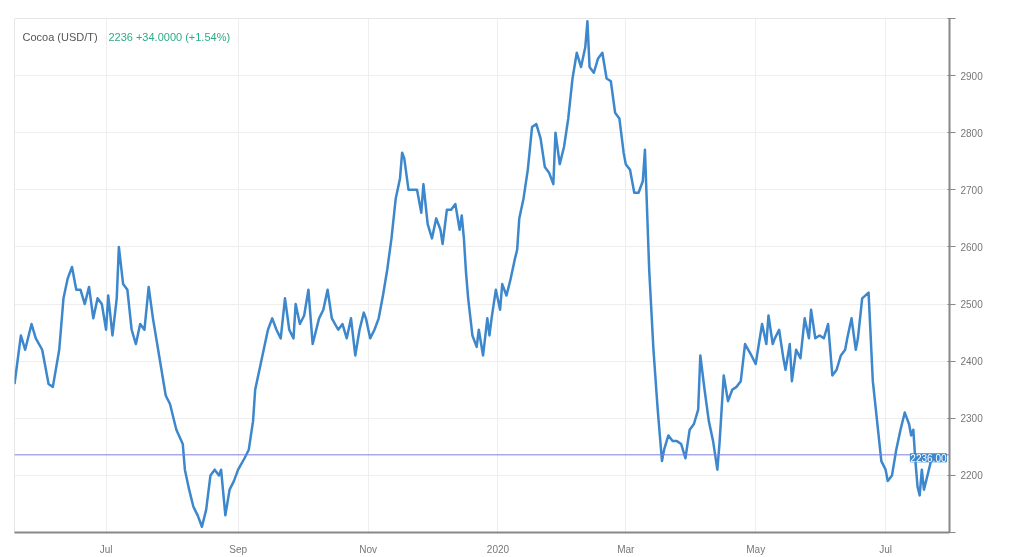  Describe the element at coordinates (972, 76) in the screenshot. I see `y-tick-label: 2900` at that location.